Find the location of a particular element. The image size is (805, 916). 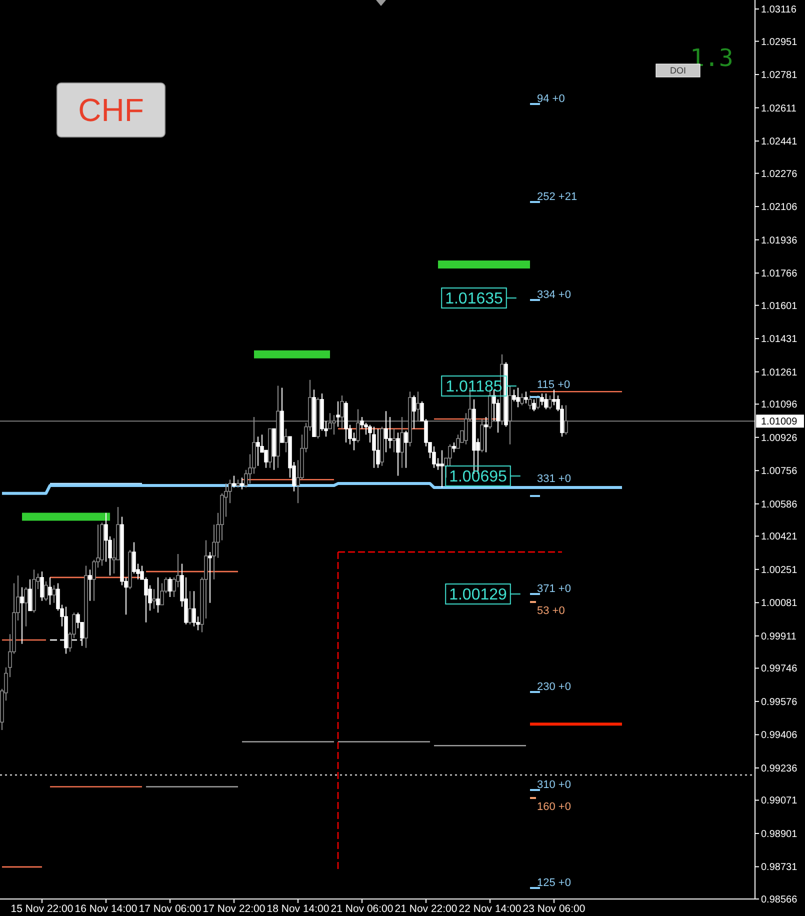

x-tick-label: 17 Nov 06:00 is located at coordinates (170, 909).